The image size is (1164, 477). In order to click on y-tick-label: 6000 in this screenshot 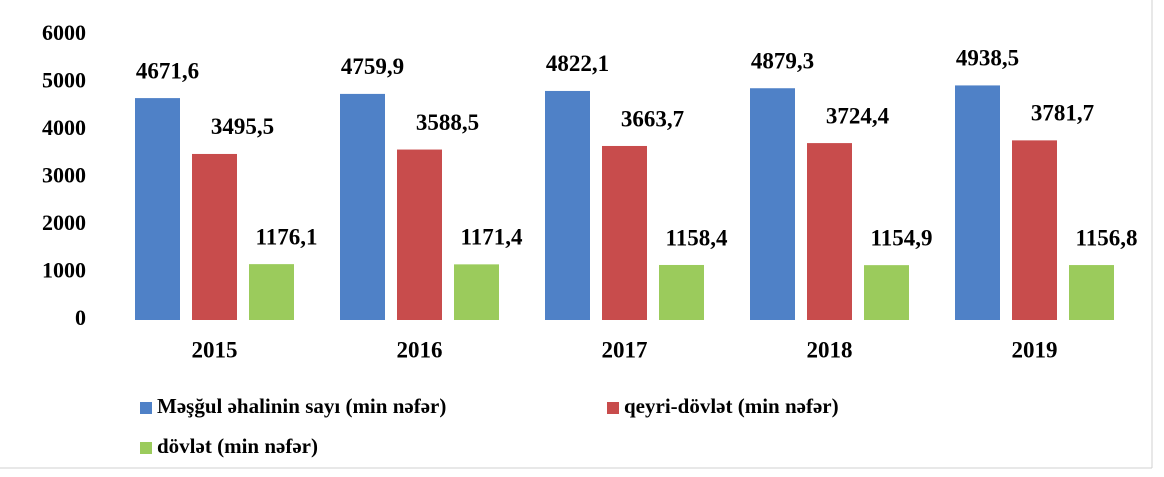, I will do `click(64, 32)`.